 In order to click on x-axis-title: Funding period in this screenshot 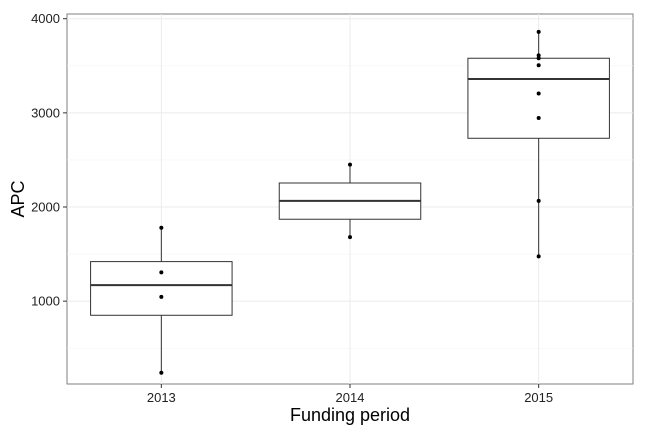, I will do `click(350, 415)`.